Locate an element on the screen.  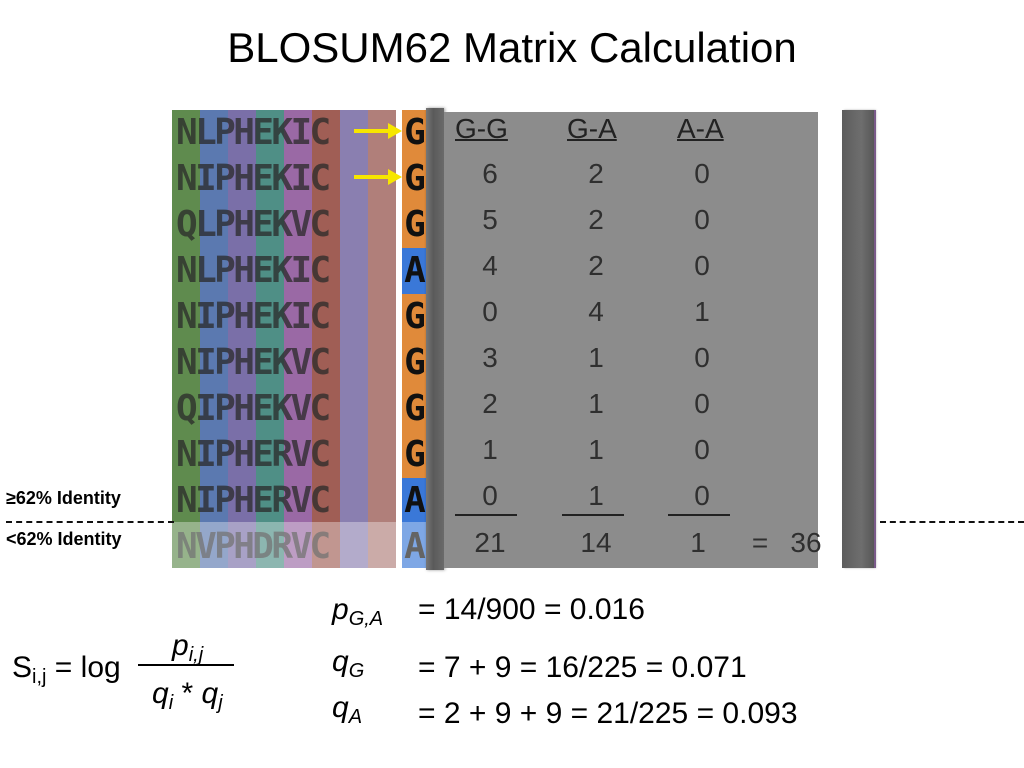
below-cutoff-shade is located at coordinates (301, 545).